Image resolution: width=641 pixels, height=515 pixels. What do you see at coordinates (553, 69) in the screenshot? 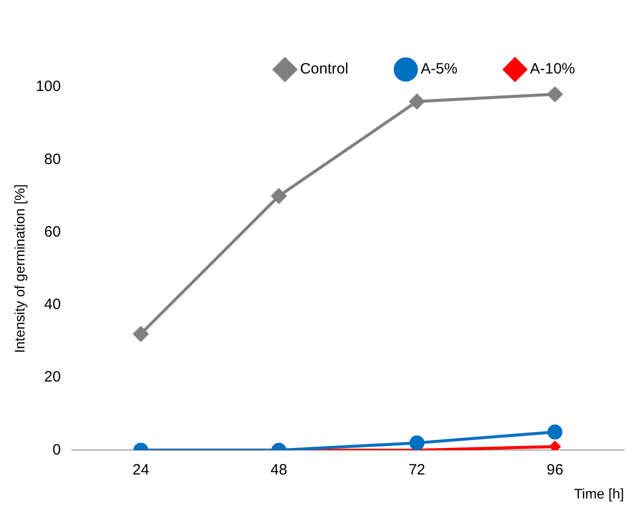
I see `legend-label: A-10%` at bounding box center [553, 69].